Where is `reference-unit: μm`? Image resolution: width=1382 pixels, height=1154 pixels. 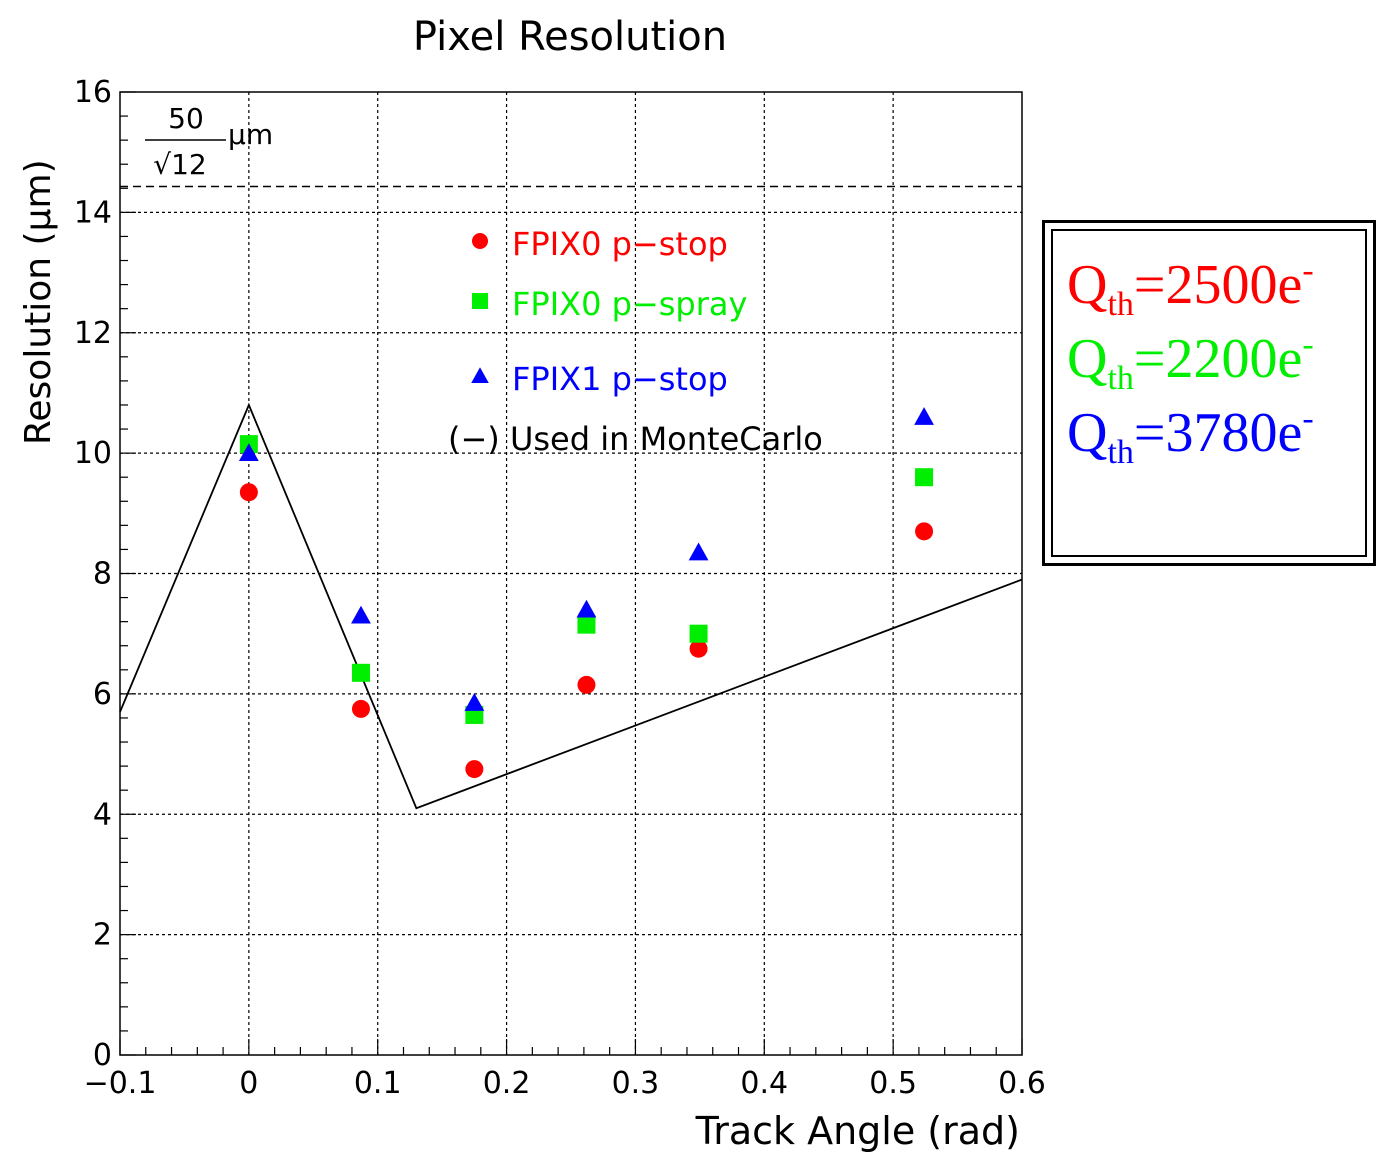
reference-unit: μm is located at coordinates (250, 134).